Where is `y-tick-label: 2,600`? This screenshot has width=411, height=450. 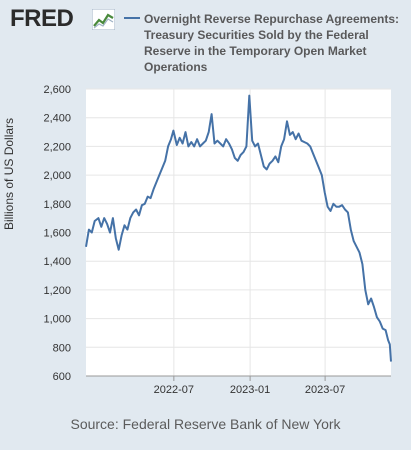
y-tick-label: 2,600 is located at coordinates (57, 90).